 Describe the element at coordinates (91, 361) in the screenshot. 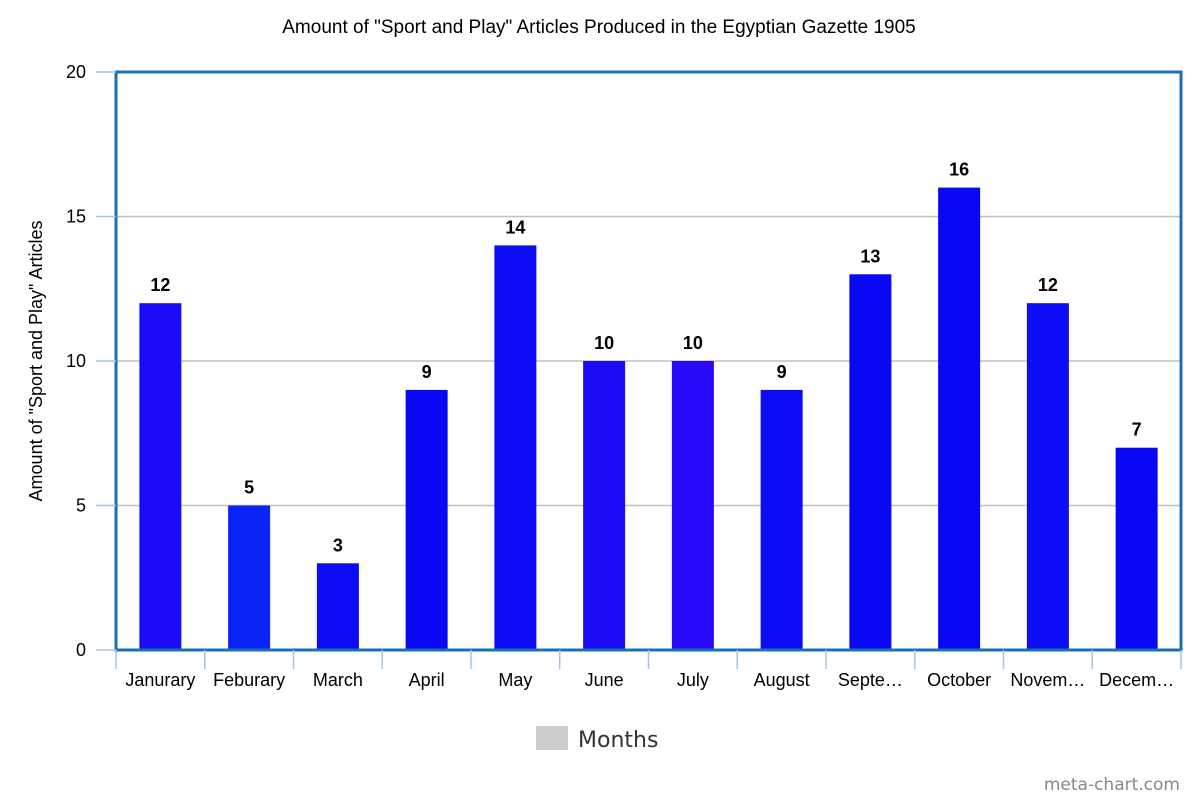

I see `y-axis-ticks: 0 5 10 15 20` at that location.